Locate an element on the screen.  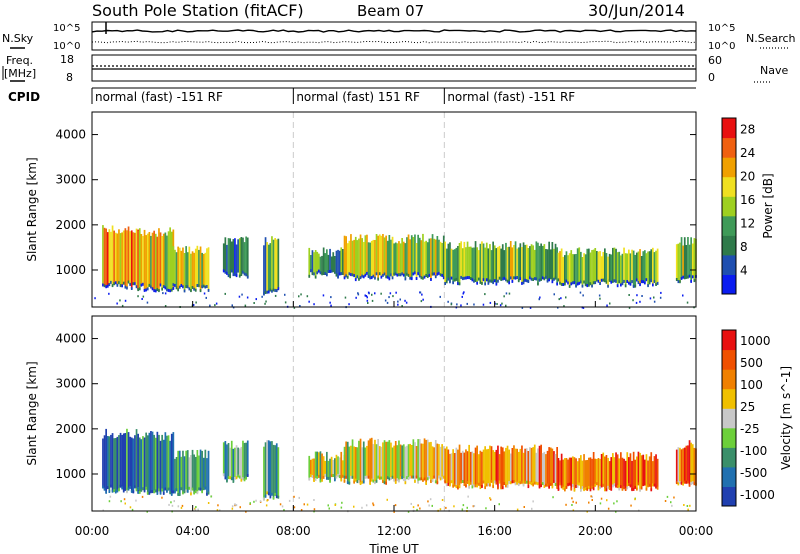
colorbar-label: Velocity [m s^-1] is located at coordinates (786, 418).